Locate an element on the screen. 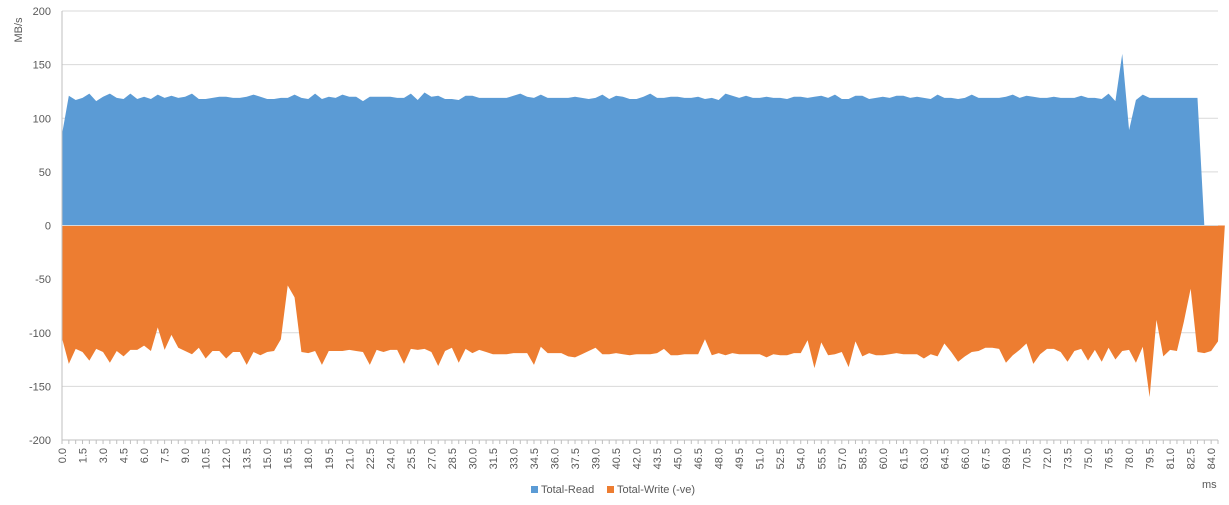  legend-label-read: Total-Read is located at coordinates (567, 490).